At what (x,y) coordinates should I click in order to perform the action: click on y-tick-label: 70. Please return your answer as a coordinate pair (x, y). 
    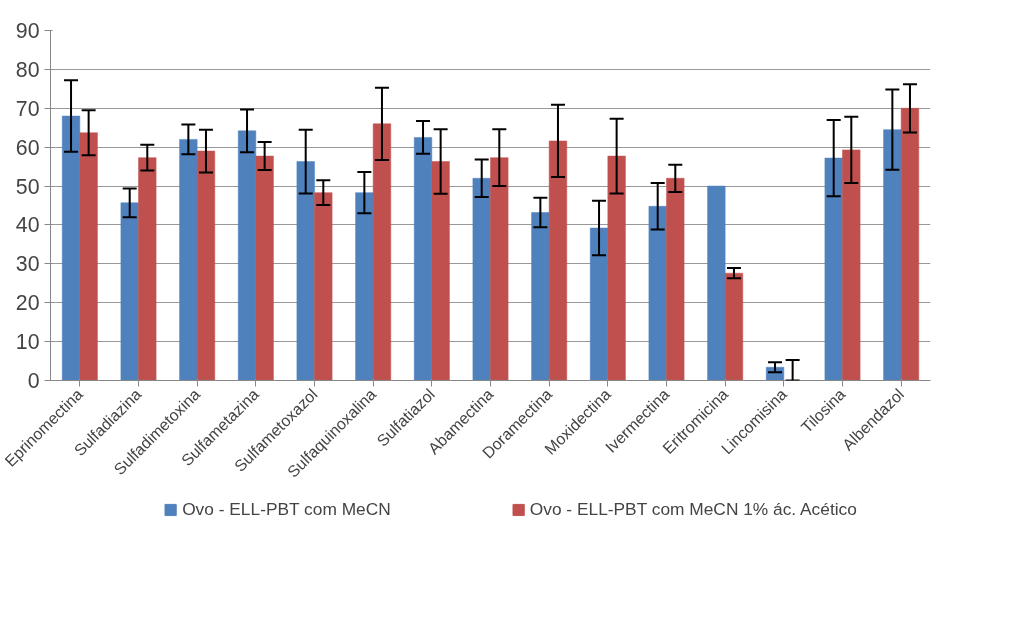
    Looking at the image, I should click on (27, 108).